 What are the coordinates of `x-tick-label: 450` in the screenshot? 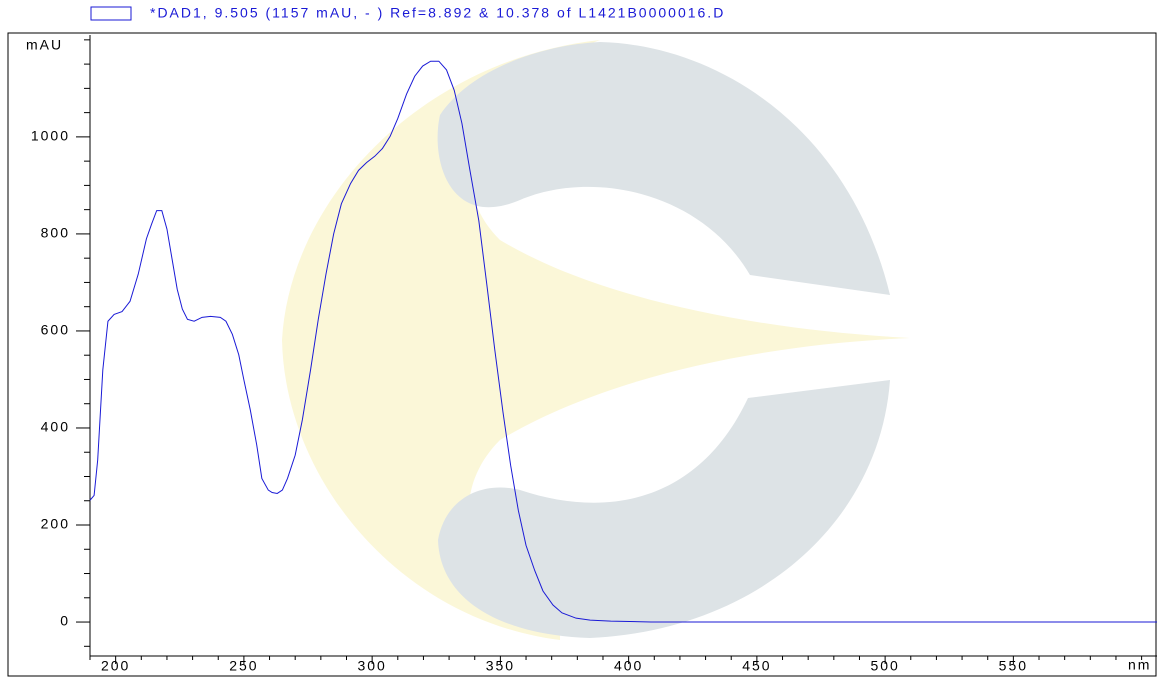 It's located at (756, 666).